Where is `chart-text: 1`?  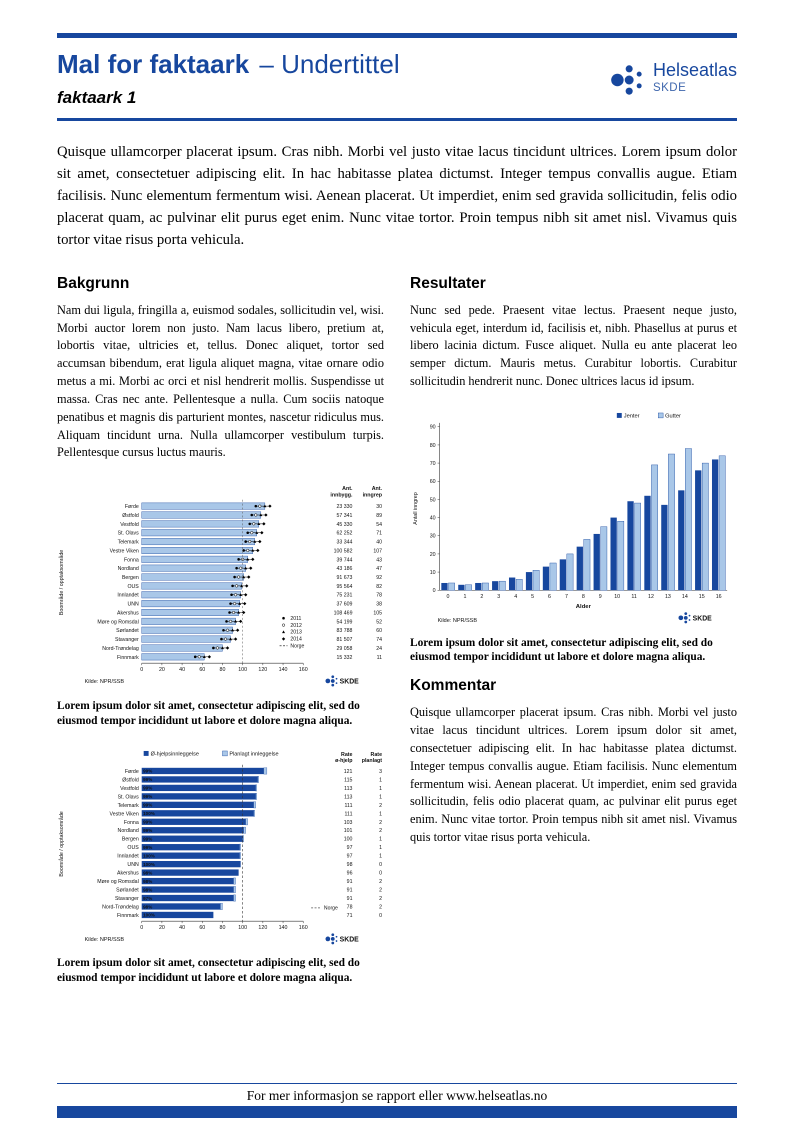 chart-text: 1 is located at coordinates (380, 814).